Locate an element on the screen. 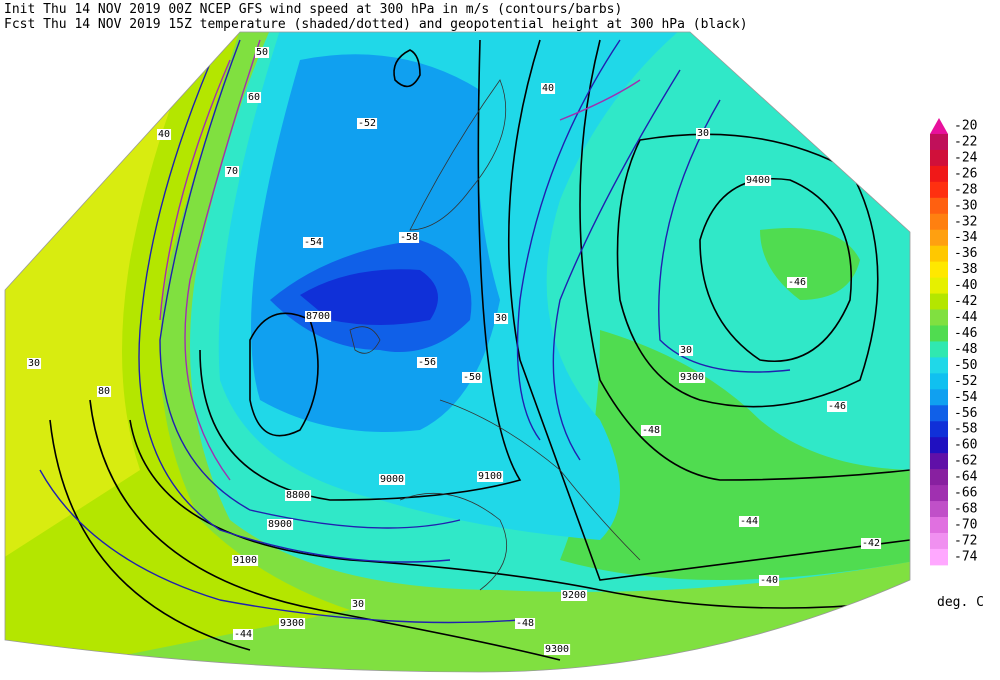 The image size is (1000, 680). colorbar-label: -74 is located at coordinates (966, 556).